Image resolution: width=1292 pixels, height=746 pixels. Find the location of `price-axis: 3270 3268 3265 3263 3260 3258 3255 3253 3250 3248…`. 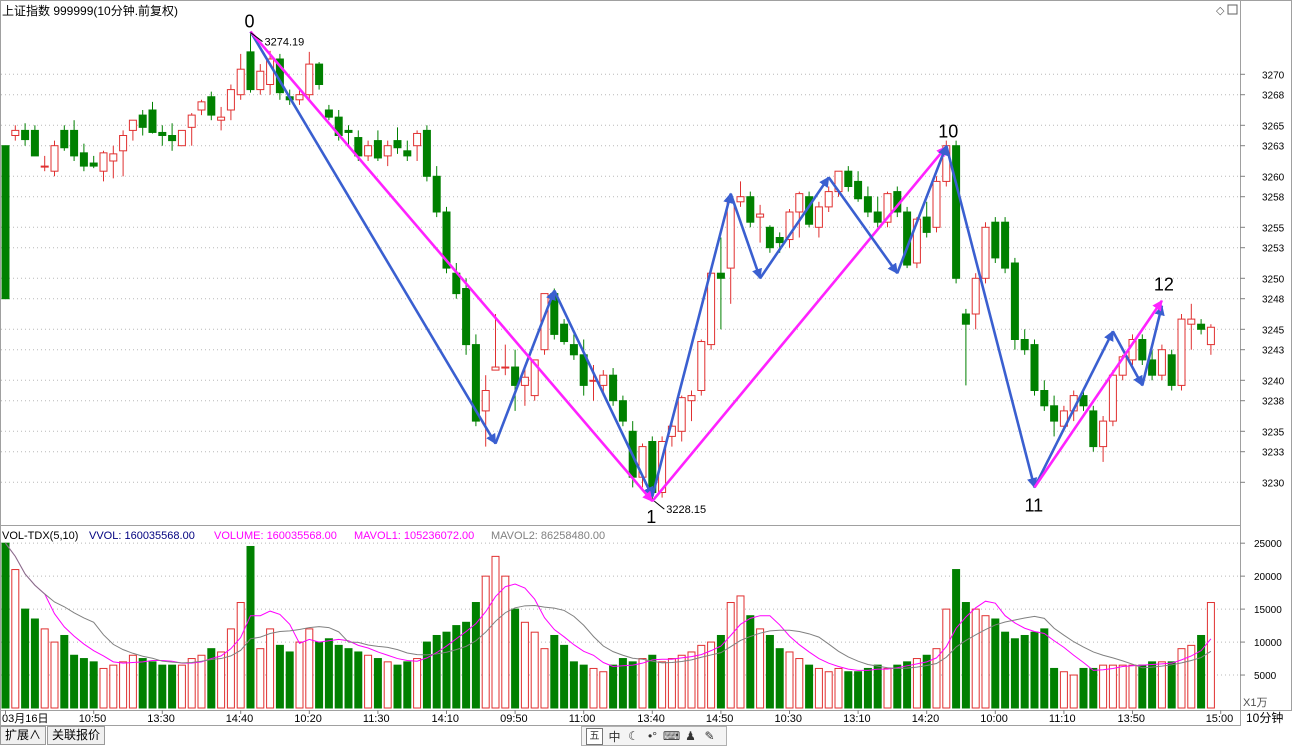

price-axis: 3270 3268 3265 3263 3260 3258 3255 3253 3250 3248… is located at coordinates (1262, 279).